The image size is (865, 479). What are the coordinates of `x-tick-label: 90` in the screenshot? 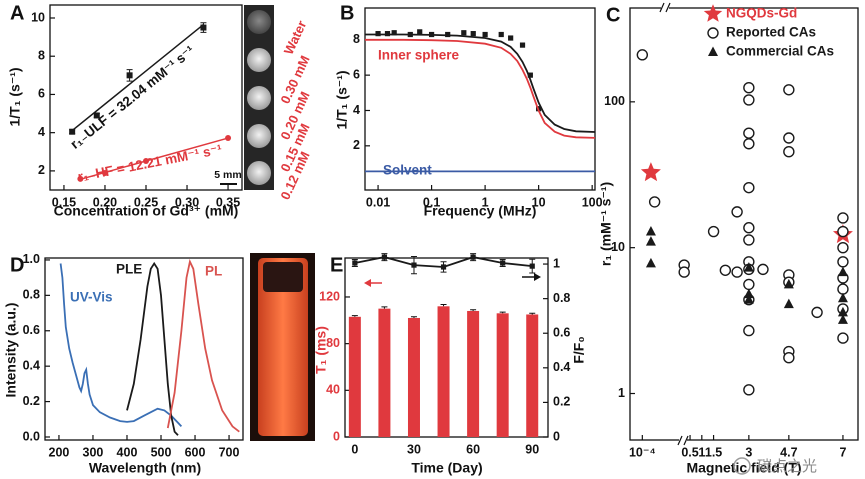 It's located at (532, 449).